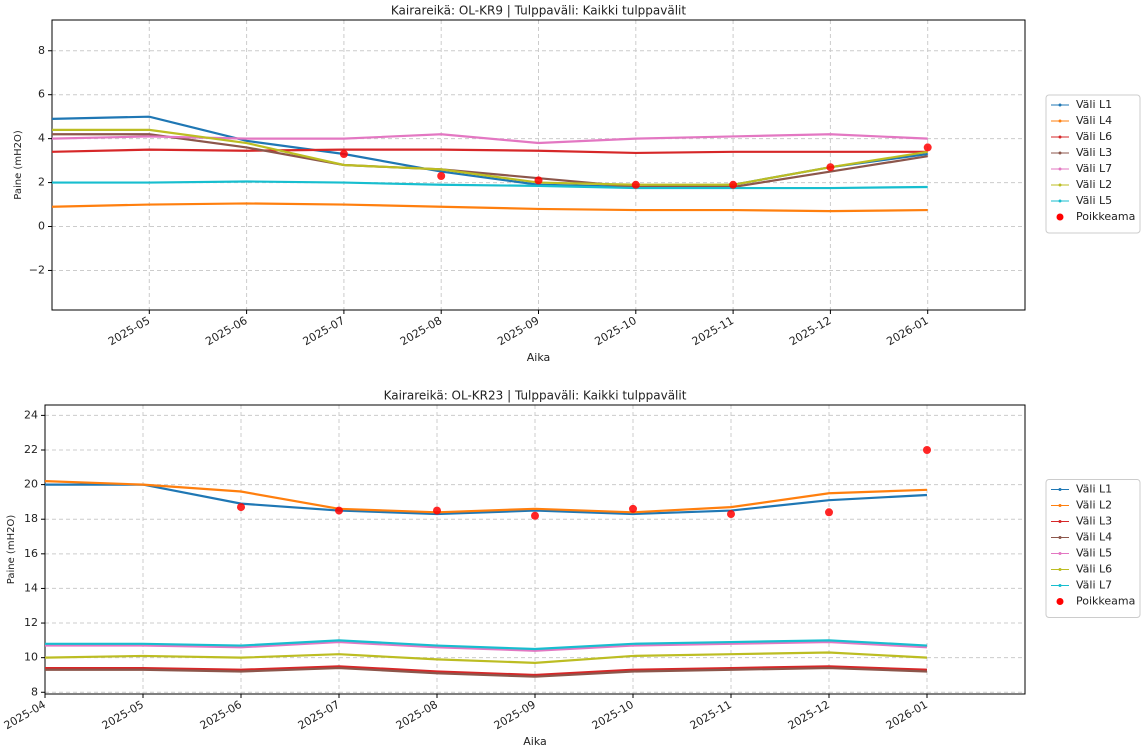 The width and height of the screenshot is (1146, 751). Describe the element at coordinates (41, 94) in the screenshot. I see `y-tick-label: 6` at that location.